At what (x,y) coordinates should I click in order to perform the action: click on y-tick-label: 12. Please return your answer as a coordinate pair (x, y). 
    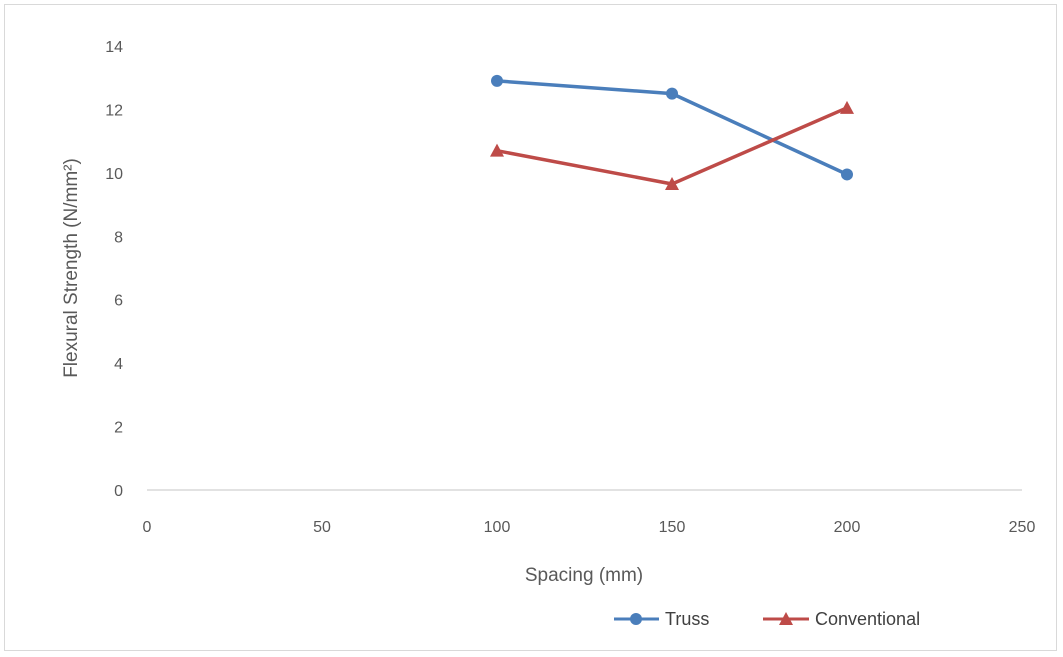
    Looking at the image, I should click on (114, 110).